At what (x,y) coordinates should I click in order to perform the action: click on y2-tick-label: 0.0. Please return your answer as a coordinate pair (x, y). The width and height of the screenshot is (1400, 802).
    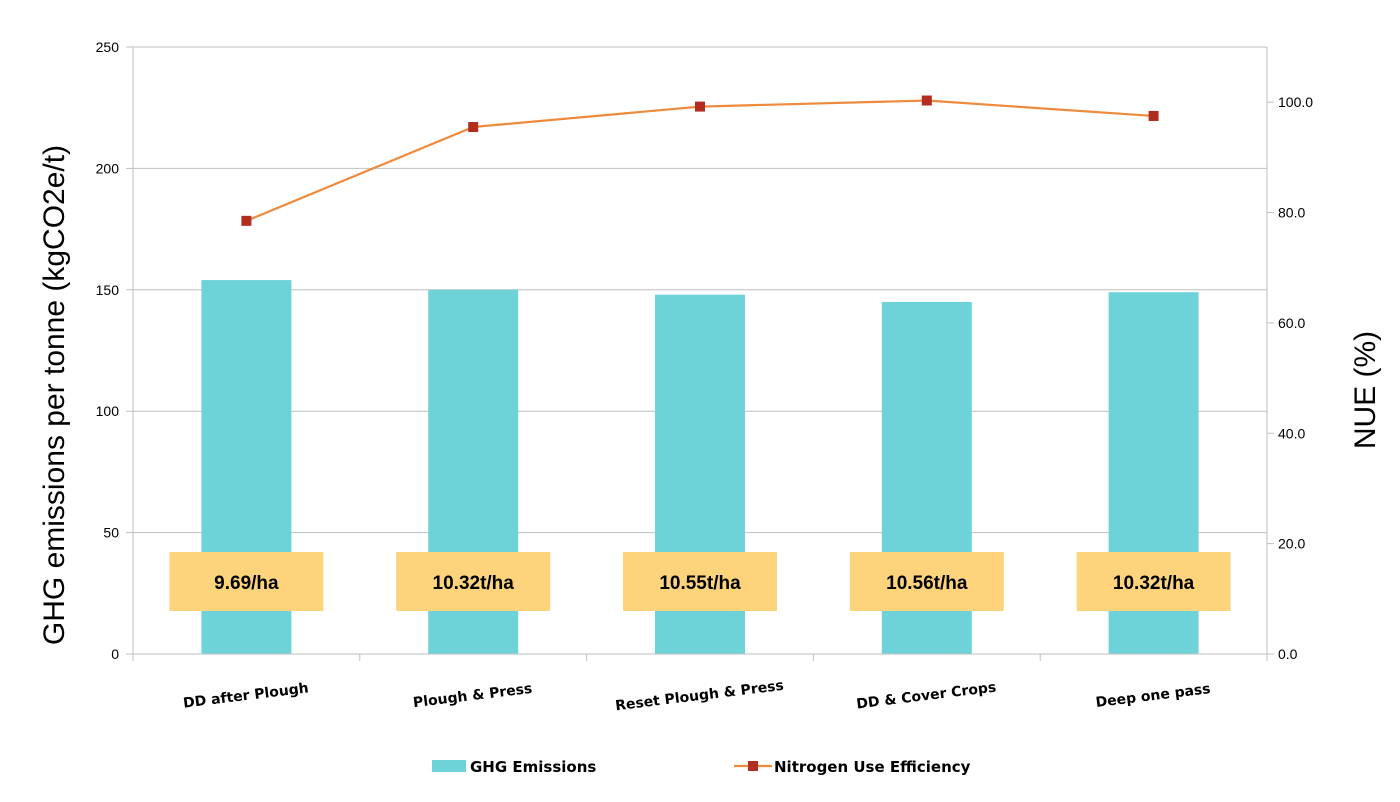
    Looking at the image, I should click on (1288, 654).